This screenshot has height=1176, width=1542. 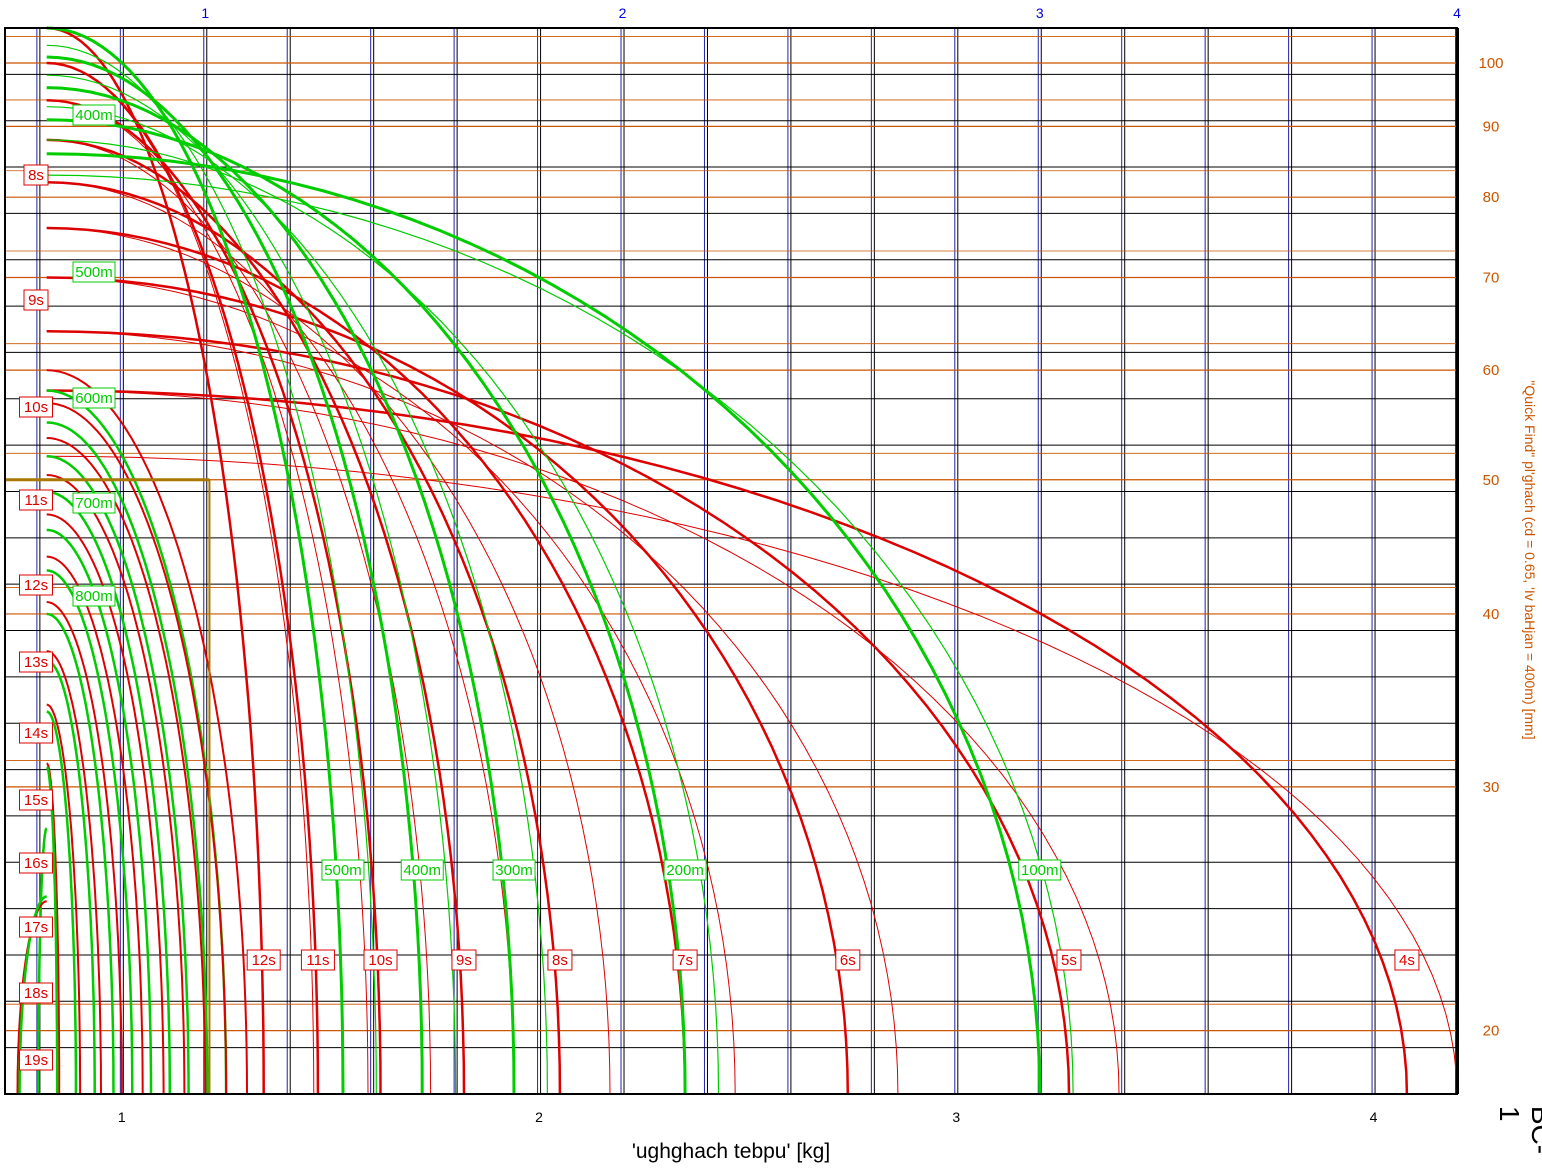 I want to click on x-tick-label-top: 1, so click(x=205, y=13).